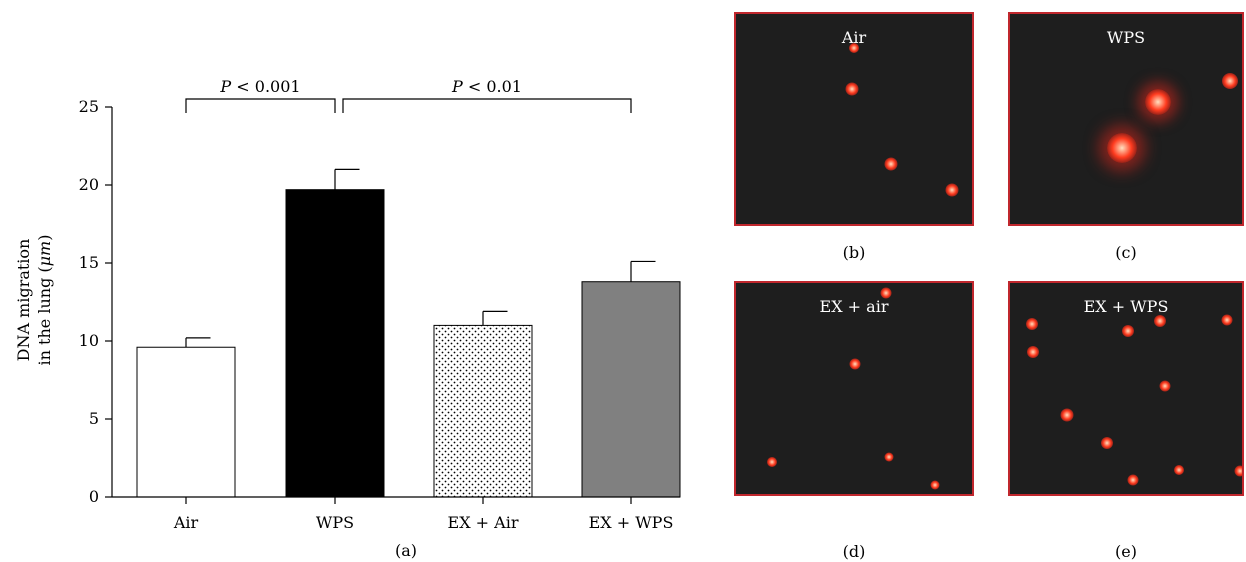  I want to click on y-tick-label: 20, so click(89, 184).